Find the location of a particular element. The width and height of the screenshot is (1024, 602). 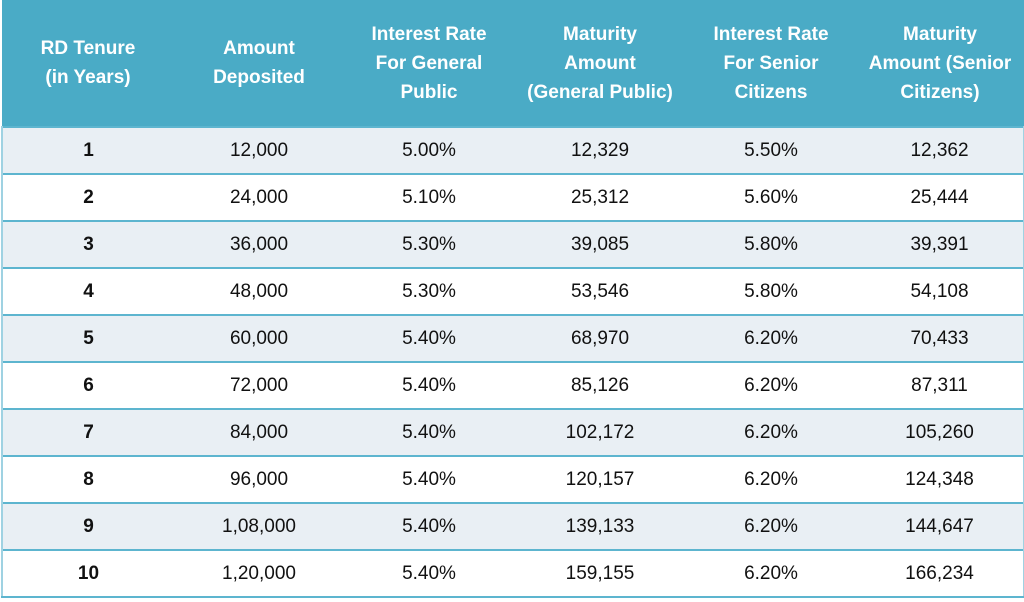

value-cell: 102,172 is located at coordinates (600, 432).